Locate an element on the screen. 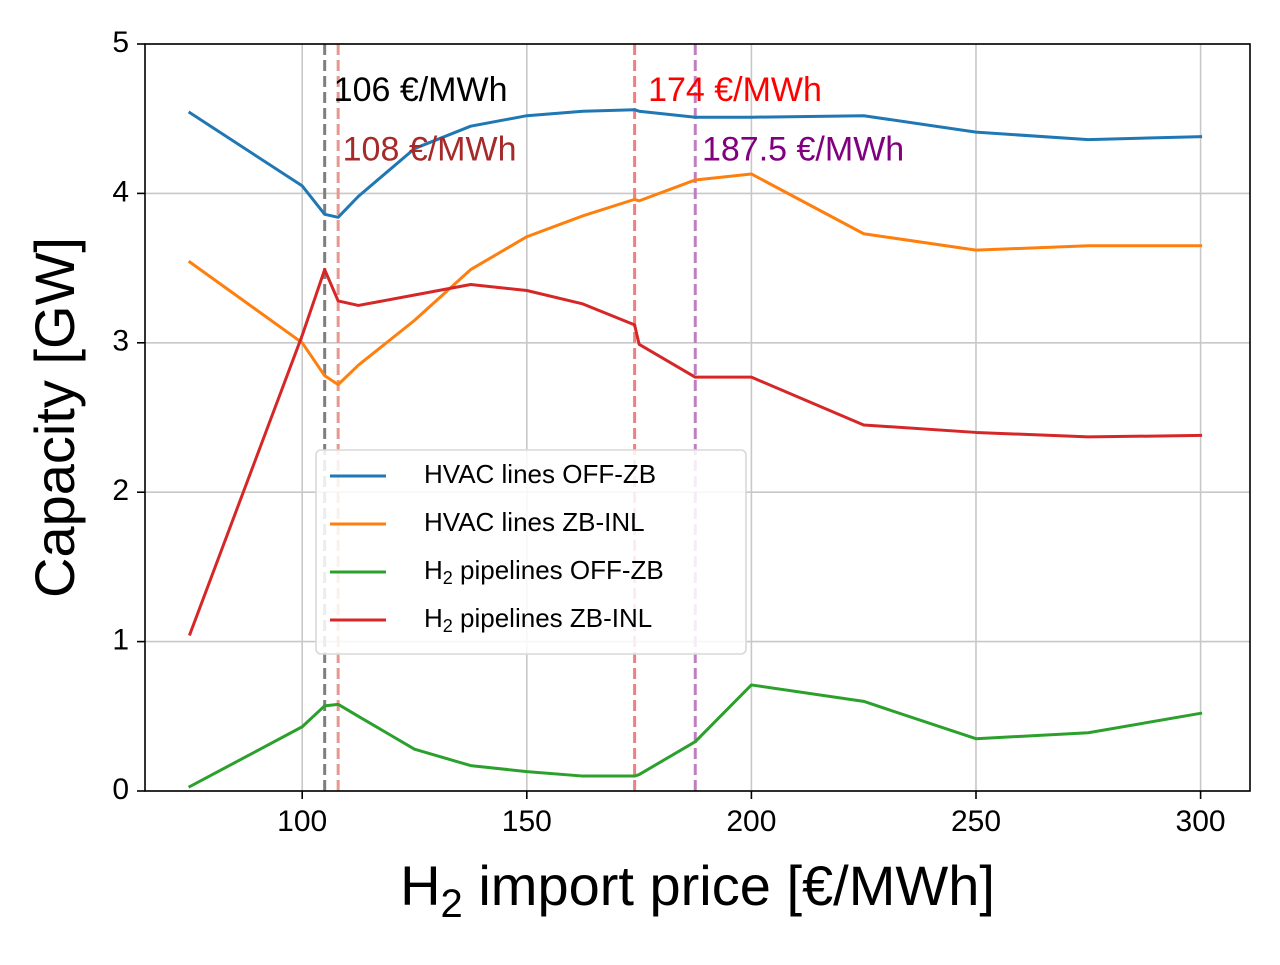  annotation-0: 106 €/MWh is located at coordinates (421, 90).